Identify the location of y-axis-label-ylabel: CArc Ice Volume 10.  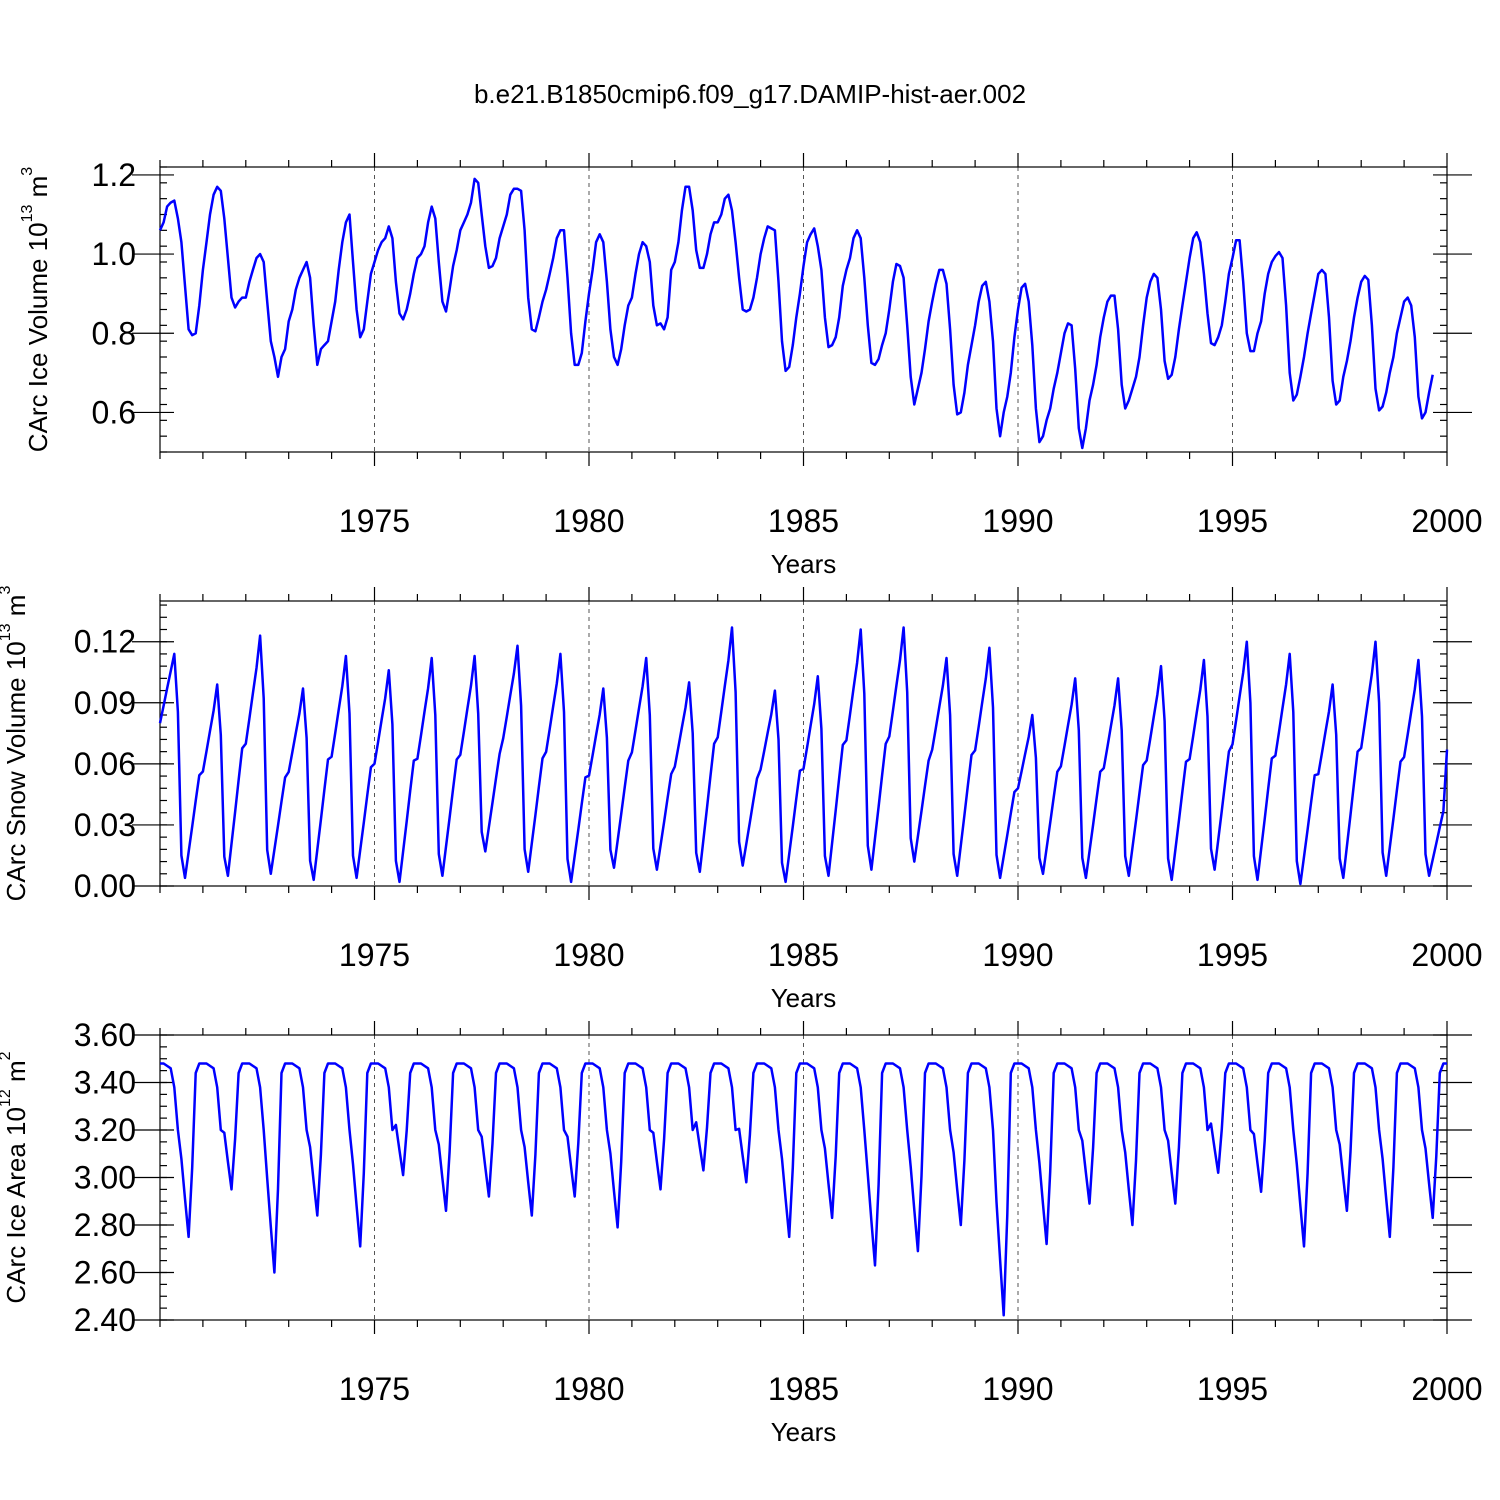
(38, 337).